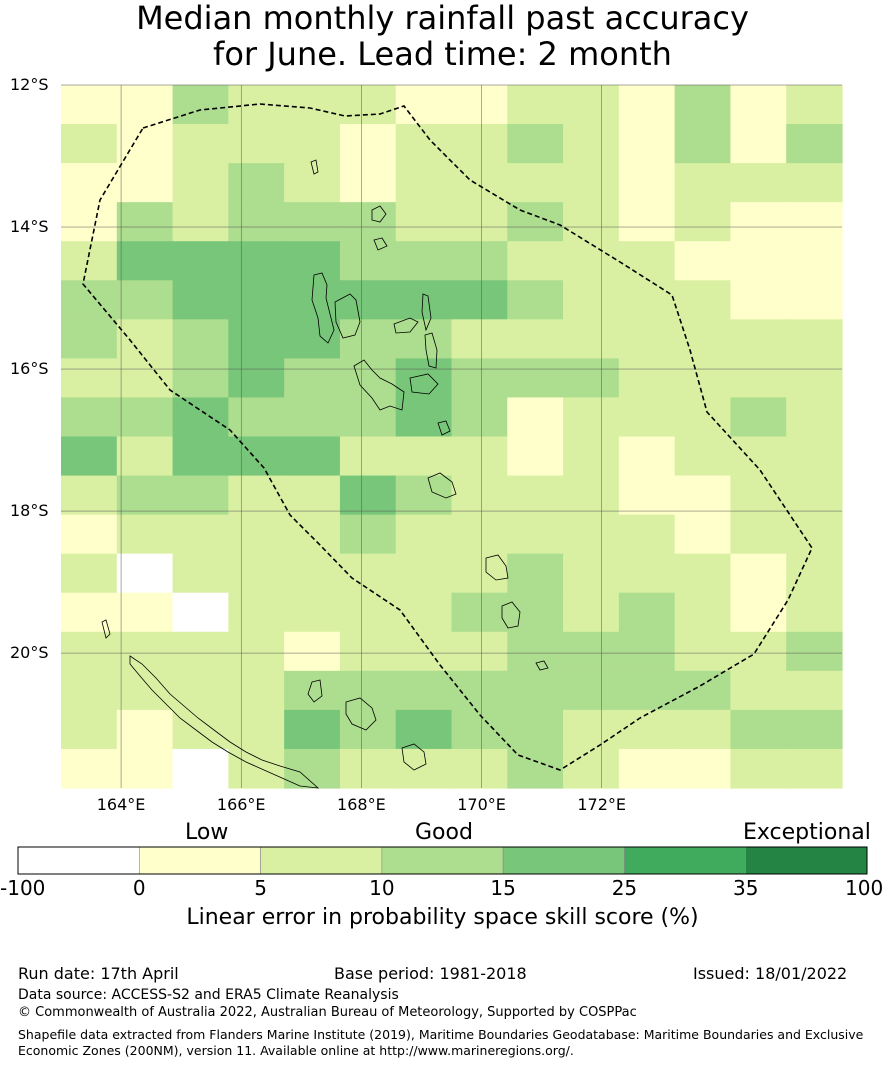  What do you see at coordinates (323, 308) in the screenshot?
I see `island-espiritu-santo` at bounding box center [323, 308].